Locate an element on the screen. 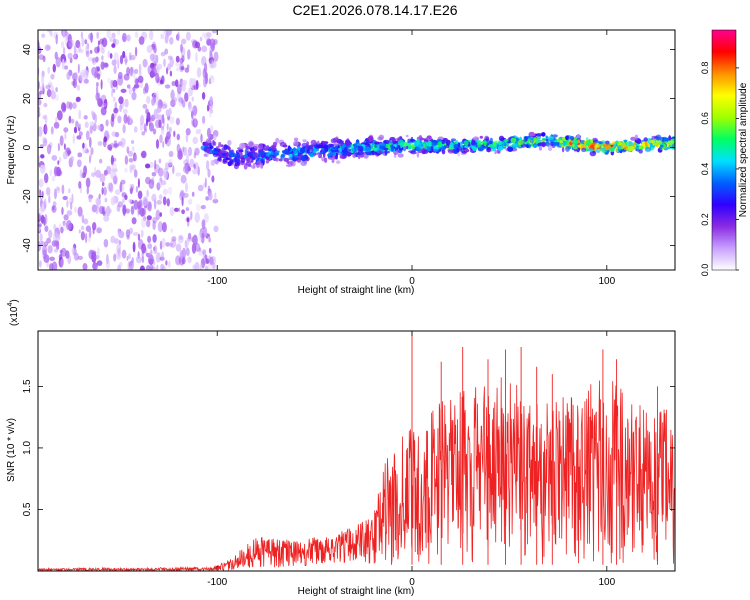 The image size is (750, 600). spectrogram-y-label: Frequency (Hz) is located at coordinates (11, 150).